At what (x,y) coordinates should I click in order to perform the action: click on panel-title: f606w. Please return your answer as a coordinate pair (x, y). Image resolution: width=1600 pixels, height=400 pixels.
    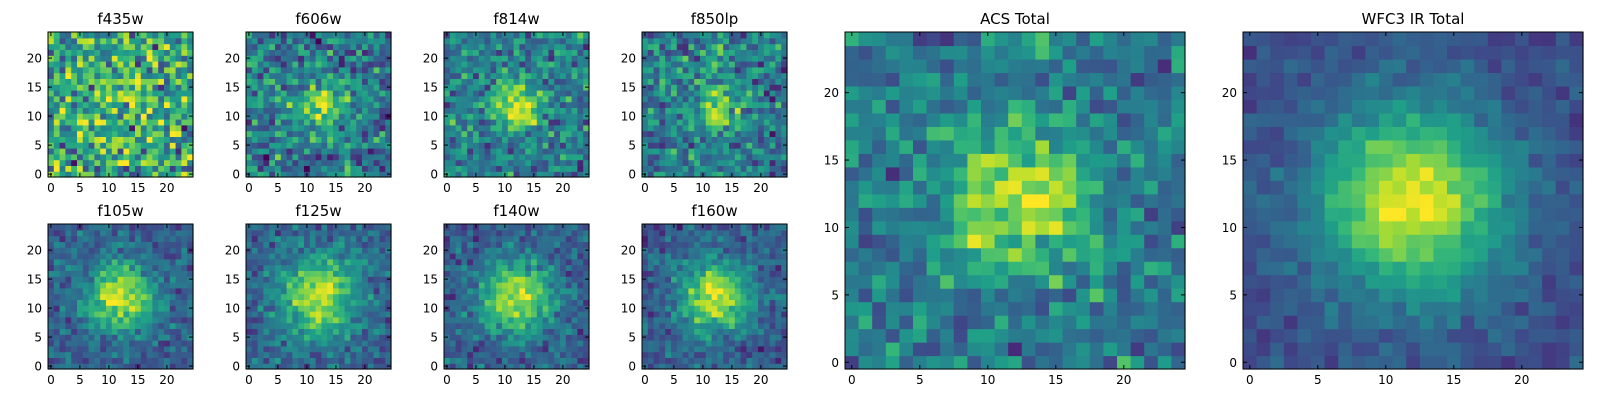
    Looking at the image, I should click on (318, 19).